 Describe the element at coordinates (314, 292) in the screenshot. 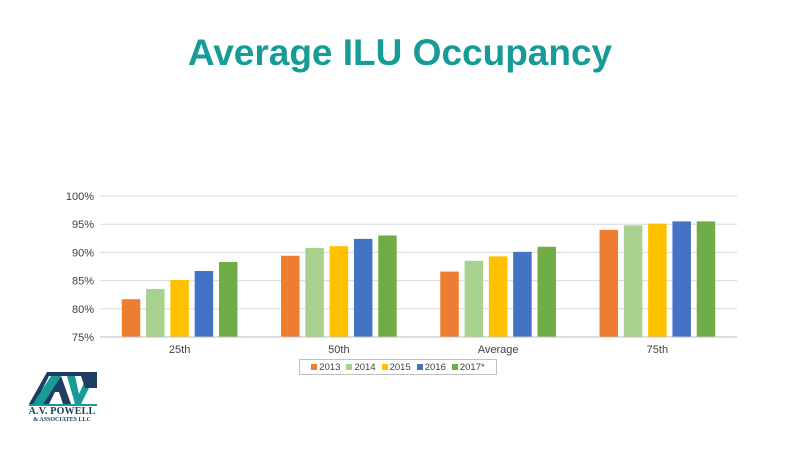

I see `bar-2014-50th` at that location.